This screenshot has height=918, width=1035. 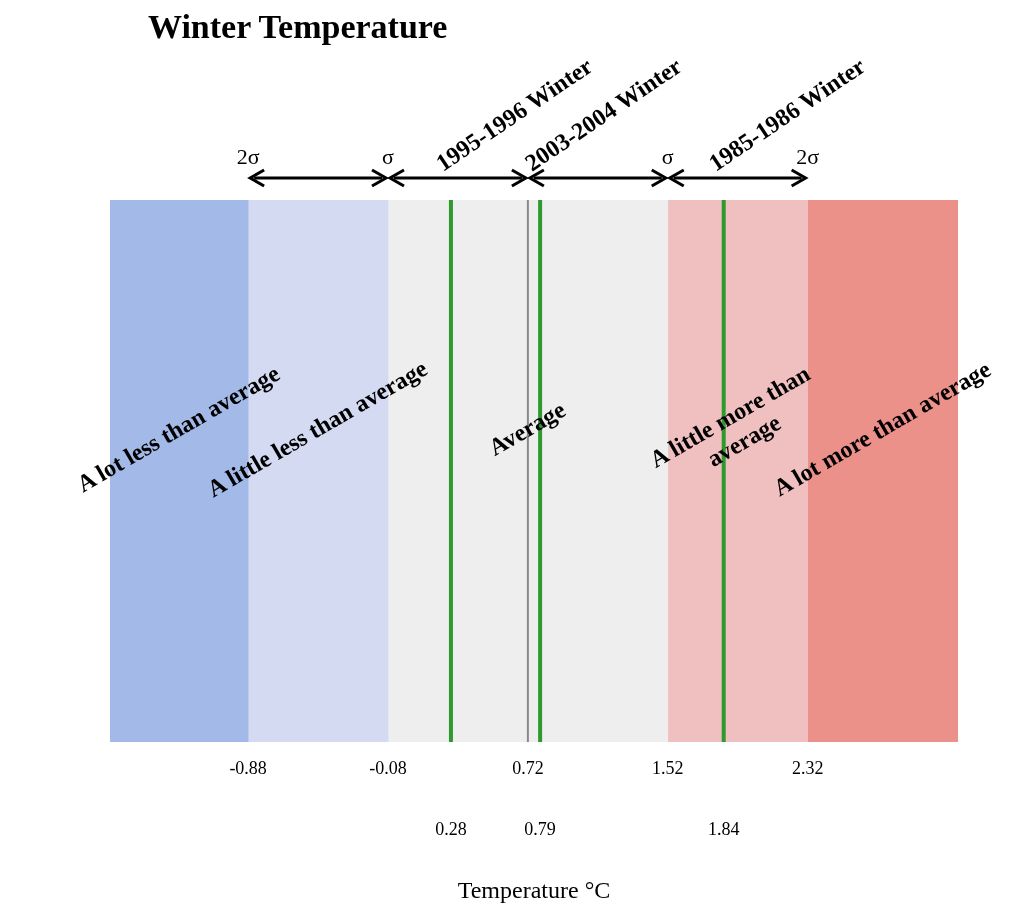 What do you see at coordinates (540, 829) in the screenshot?
I see `x2-tick-label: 0.79` at bounding box center [540, 829].